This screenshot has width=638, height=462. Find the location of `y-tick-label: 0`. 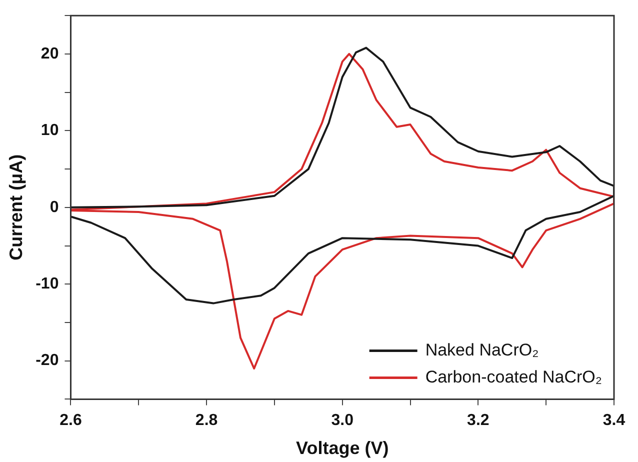

y-tick-label: 0 is located at coordinates (54, 207).